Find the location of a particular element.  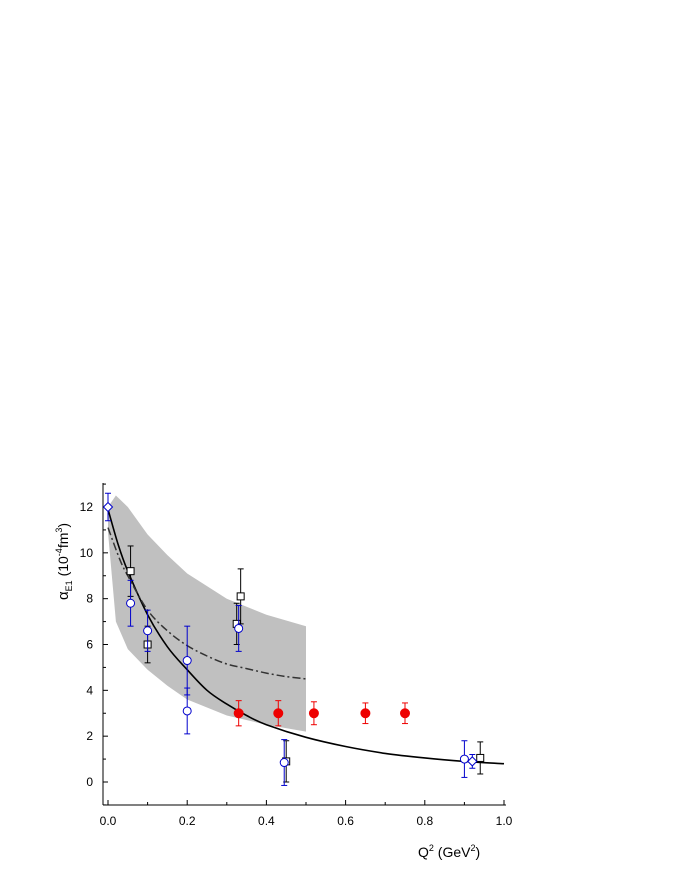

y-tick-label: 6 is located at coordinates (89, 645).